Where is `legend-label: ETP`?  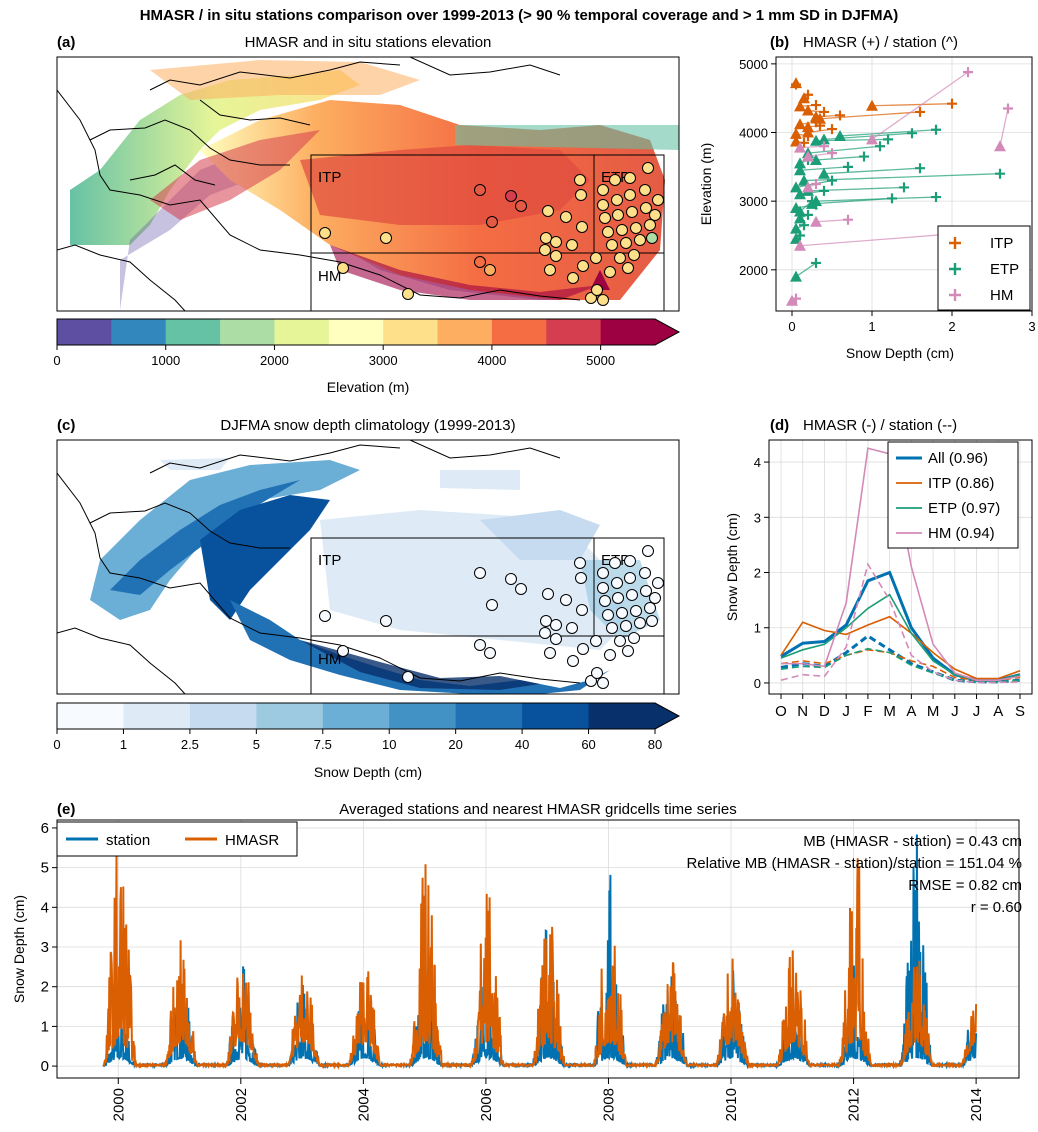 legend-label: ETP is located at coordinates (1004, 269).